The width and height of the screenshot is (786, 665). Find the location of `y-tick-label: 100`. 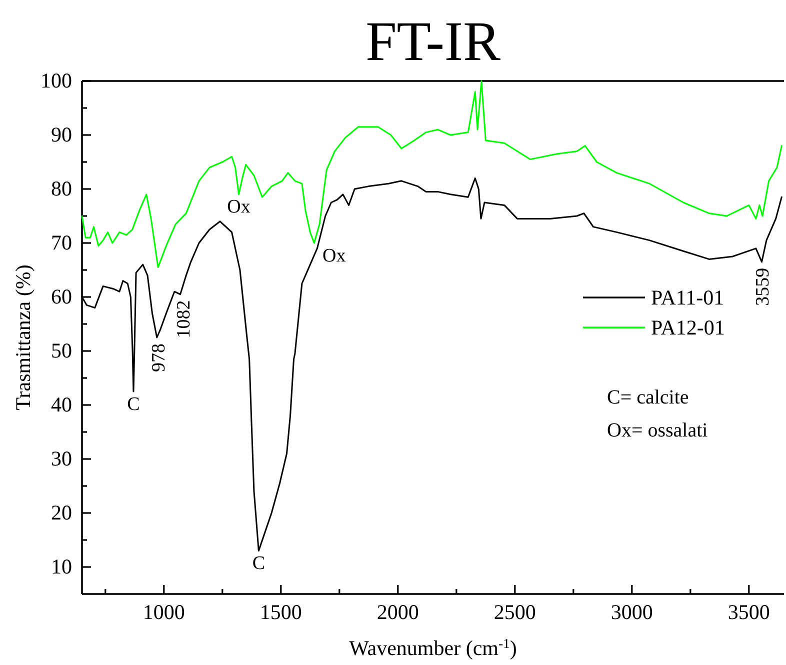

y-tick-label: 100 is located at coordinates (56, 80).